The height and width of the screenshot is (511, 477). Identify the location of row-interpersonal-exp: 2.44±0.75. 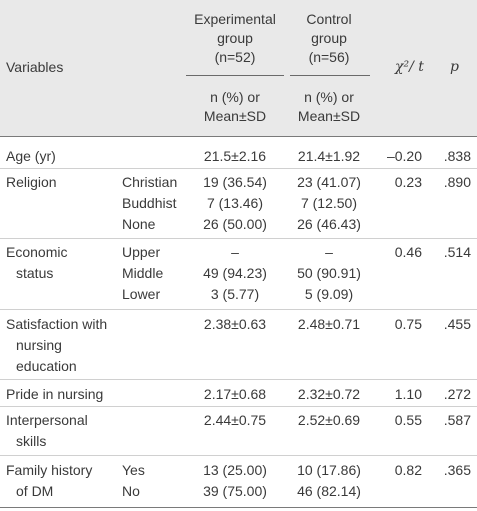
(235, 420).